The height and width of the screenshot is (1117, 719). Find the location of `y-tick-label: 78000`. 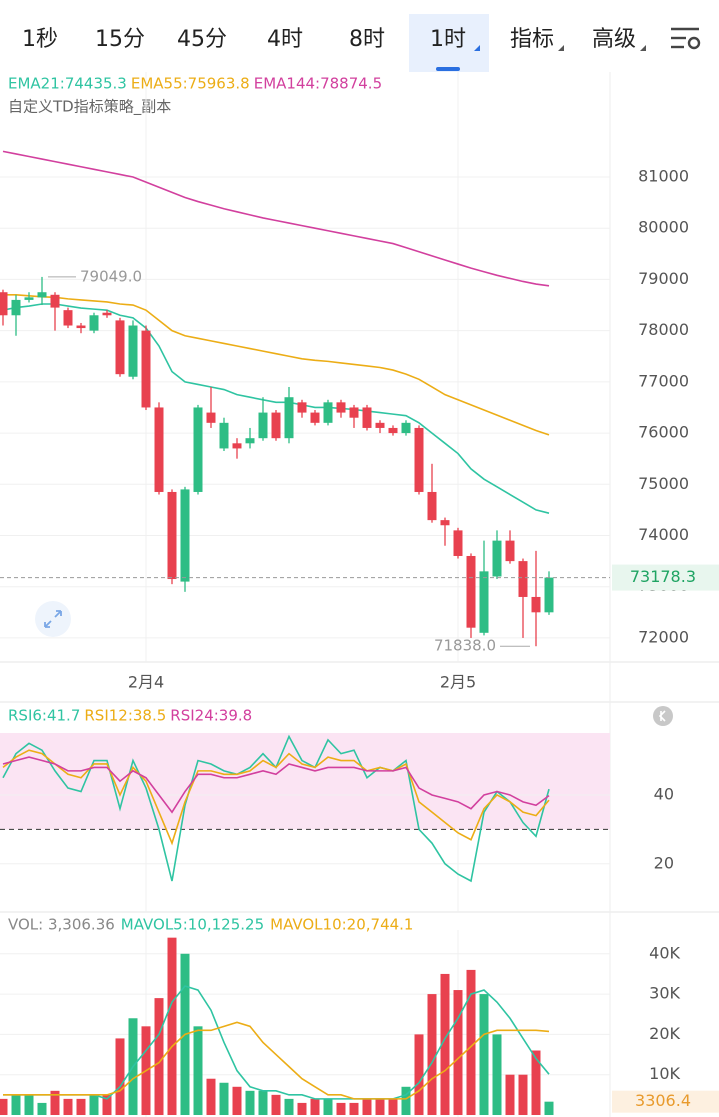

y-tick-label: 78000 is located at coordinates (663, 329).